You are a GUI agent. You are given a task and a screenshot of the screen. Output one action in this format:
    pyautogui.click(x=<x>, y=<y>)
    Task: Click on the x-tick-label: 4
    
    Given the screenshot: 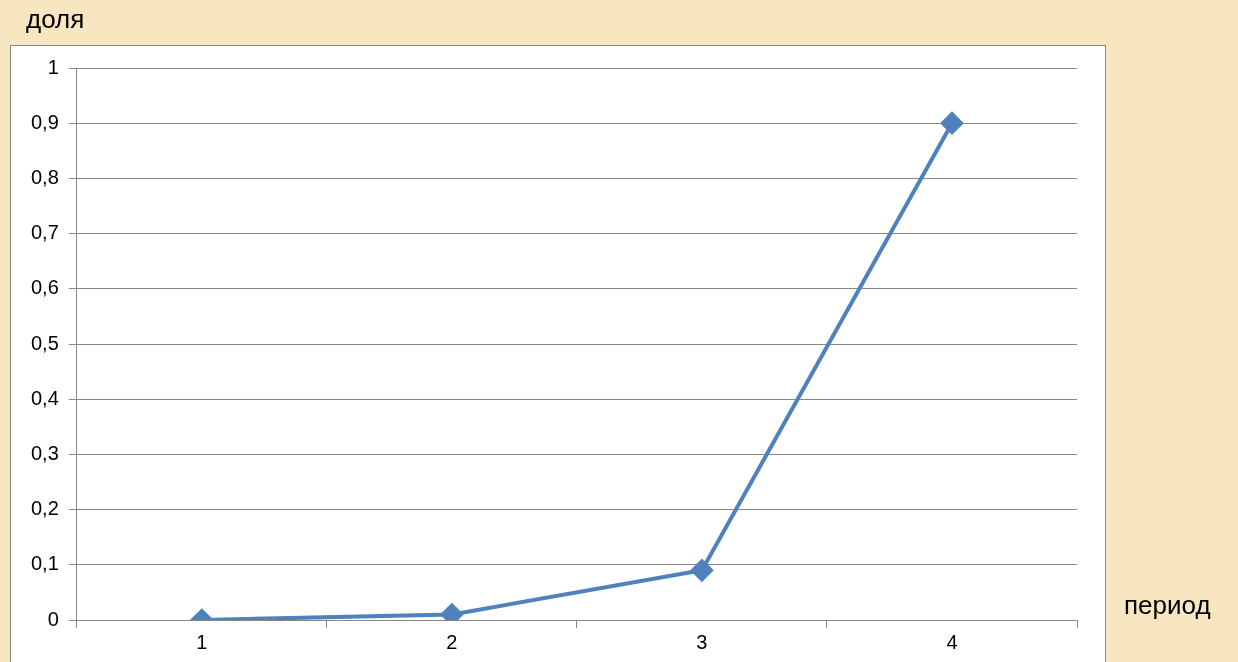 What is the action you would take?
    pyautogui.click(x=952, y=641)
    